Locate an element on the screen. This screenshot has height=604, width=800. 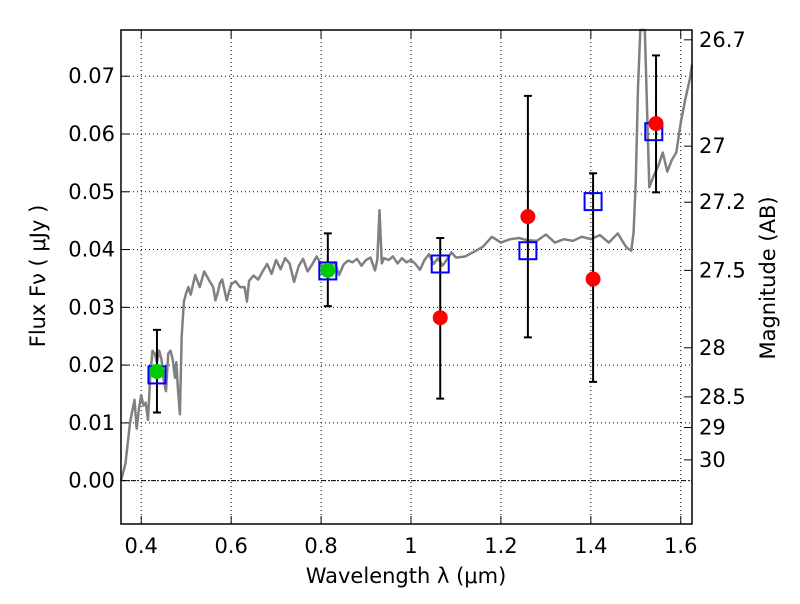
x-tick-label: 1.6 is located at coordinates (680, 546).